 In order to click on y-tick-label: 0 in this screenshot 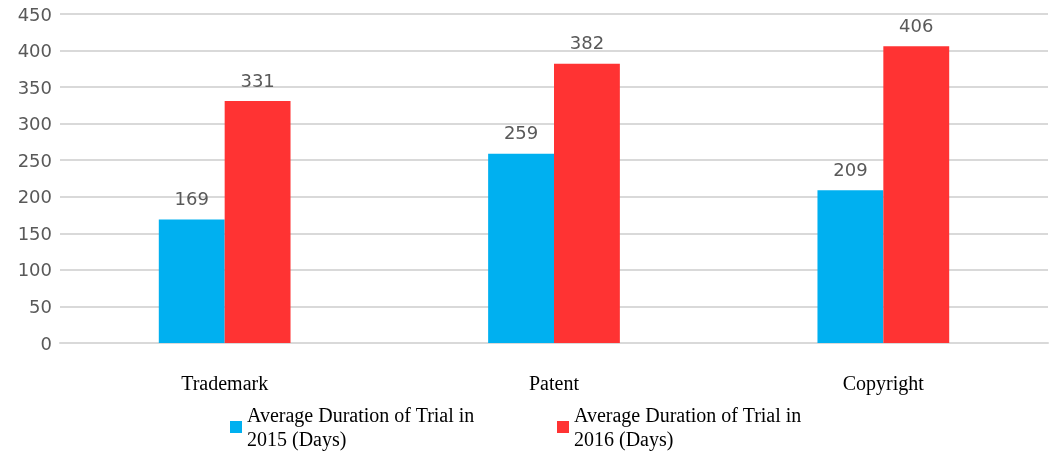, I will do `click(46, 343)`.